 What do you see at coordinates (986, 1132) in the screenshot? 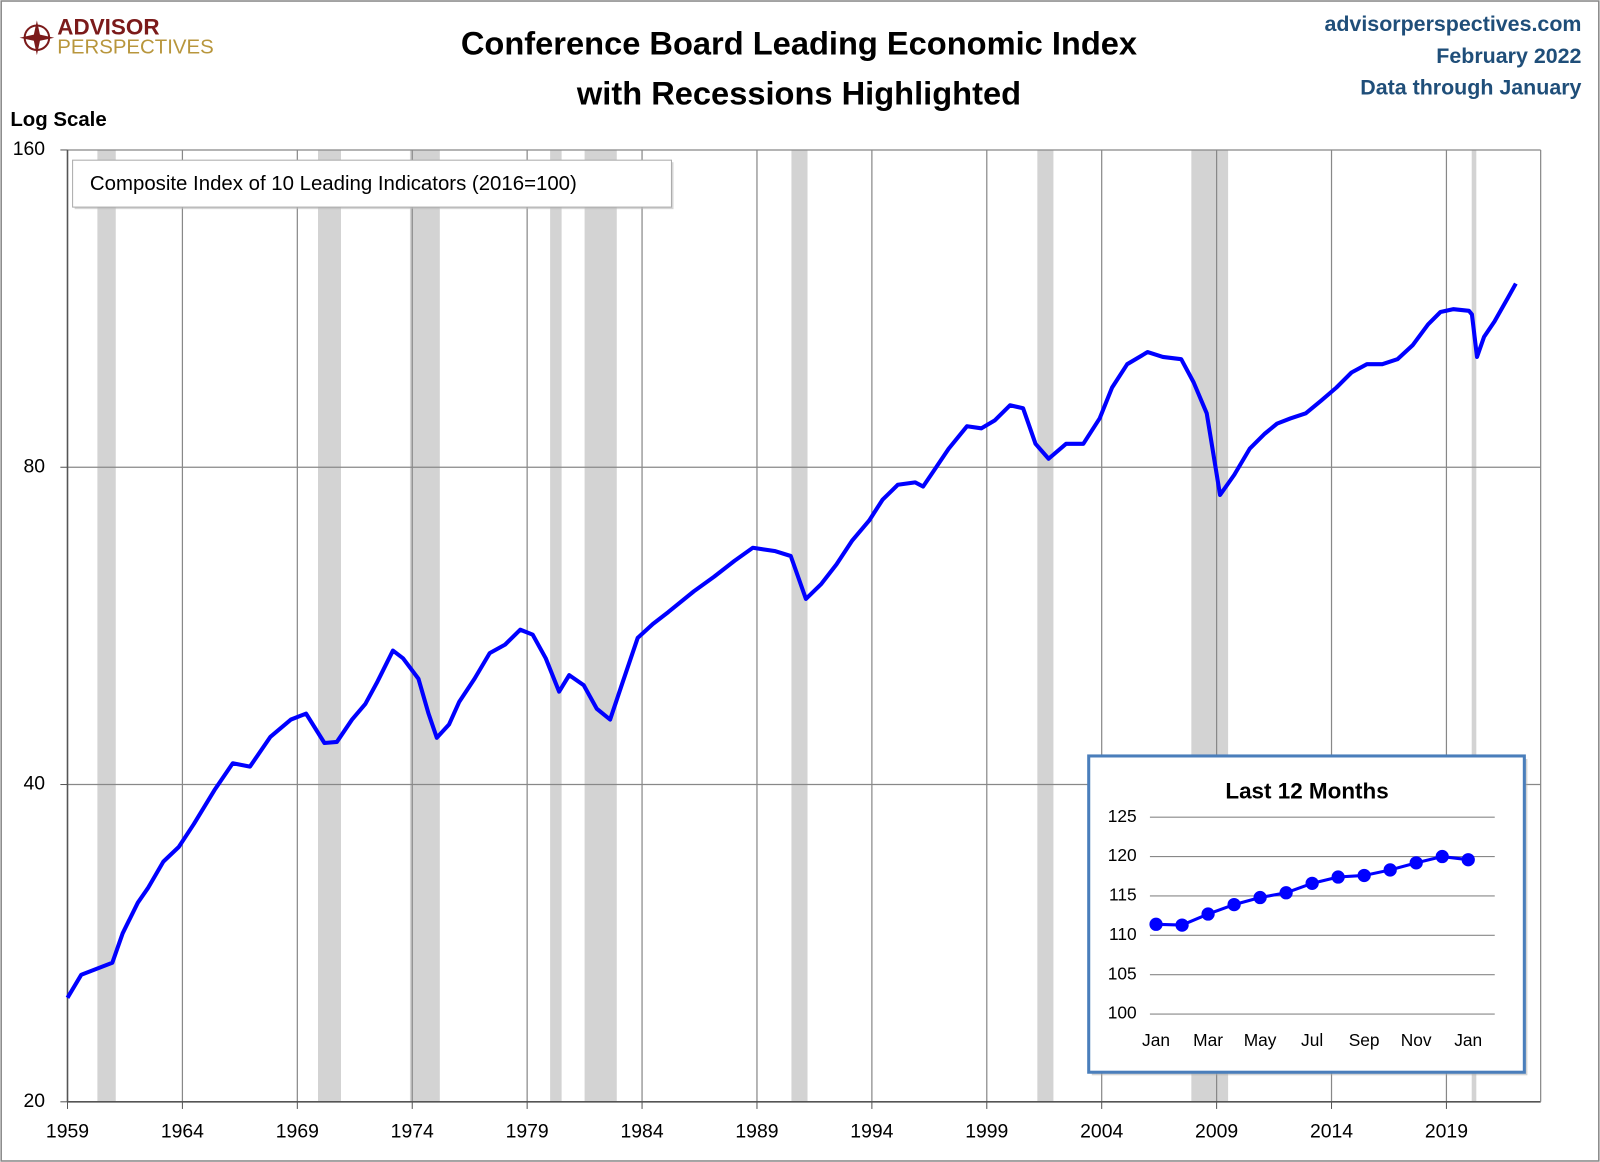
I see `x-tick-label: 1999` at bounding box center [986, 1132].